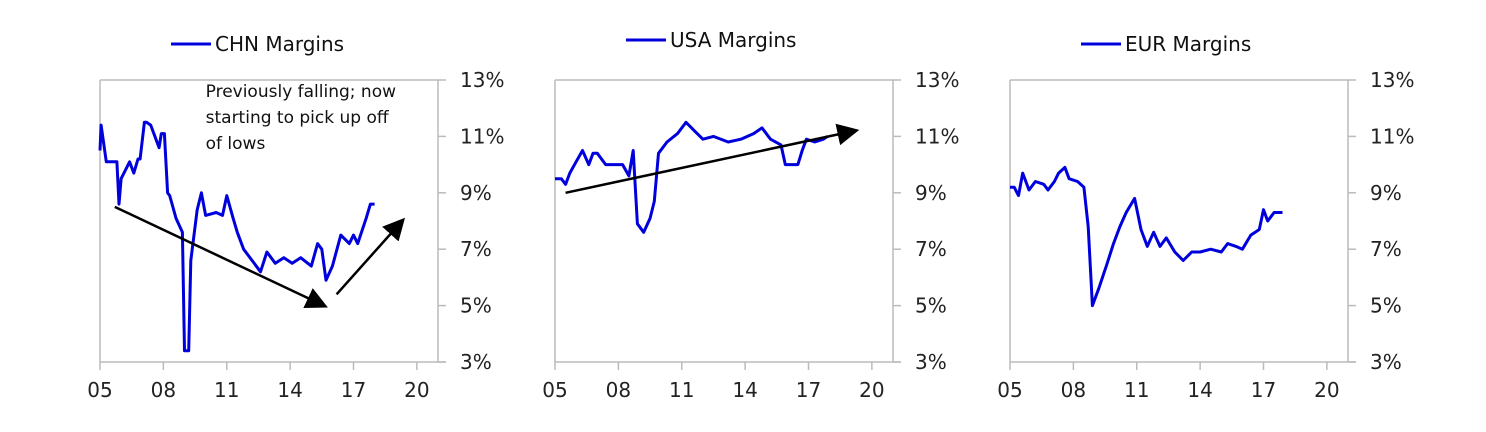 This screenshot has height=432, width=1486. Describe the element at coordinates (298, 118) in the screenshot. I see `annotation-text: starting to pick up off` at that location.